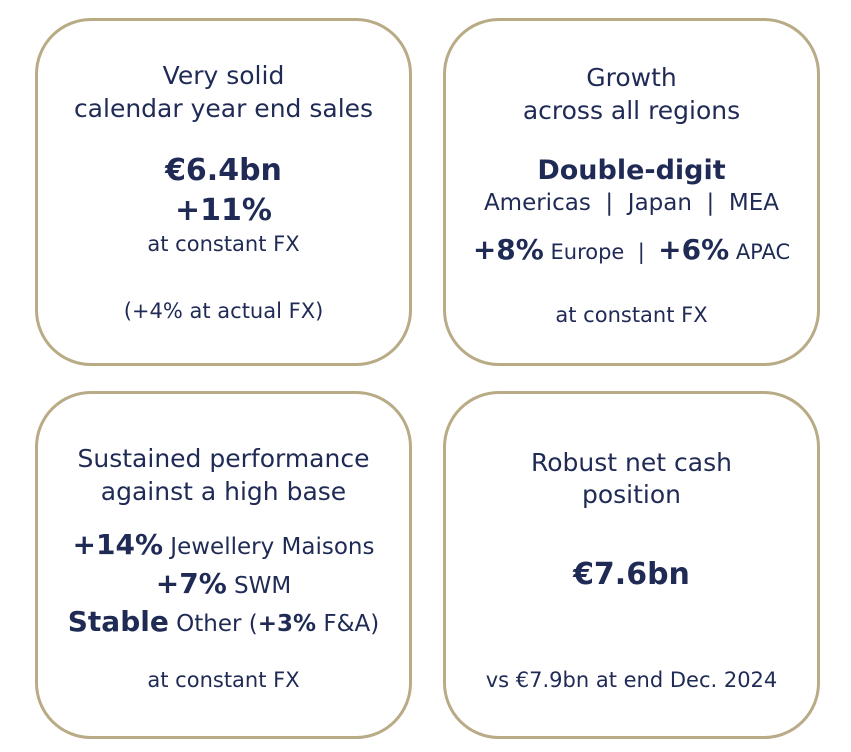  Describe the element at coordinates (213, 624) in the screenshot. I see `other-label: Other (` at that location.